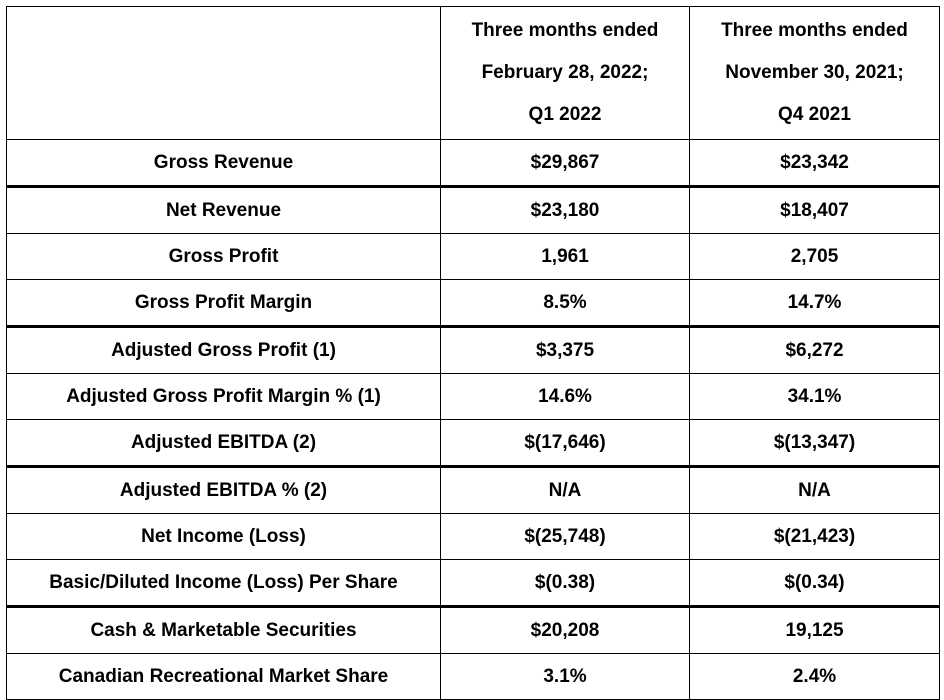  I want to click on q1-value: $(0.38), so click(565, 583).